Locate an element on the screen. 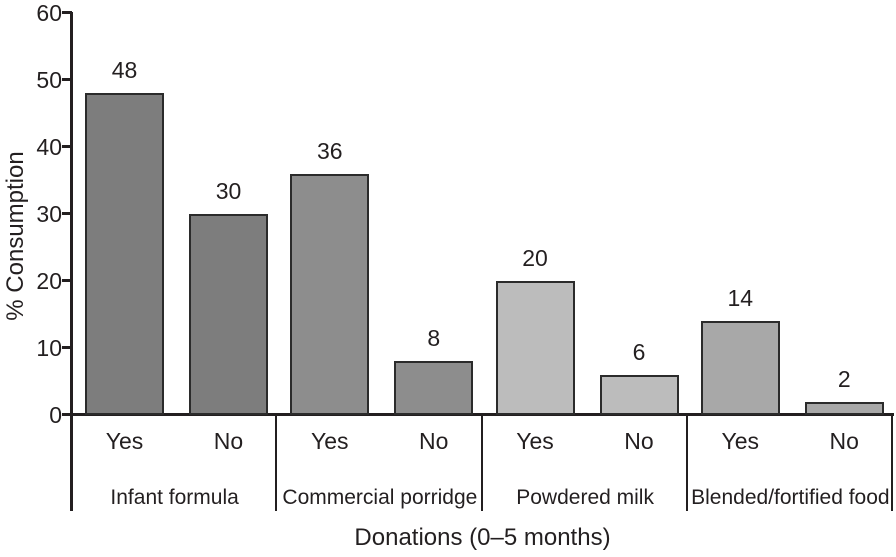 The image size is (896, 557). bar-value-label: 48 is located at coordinates (124, 70).